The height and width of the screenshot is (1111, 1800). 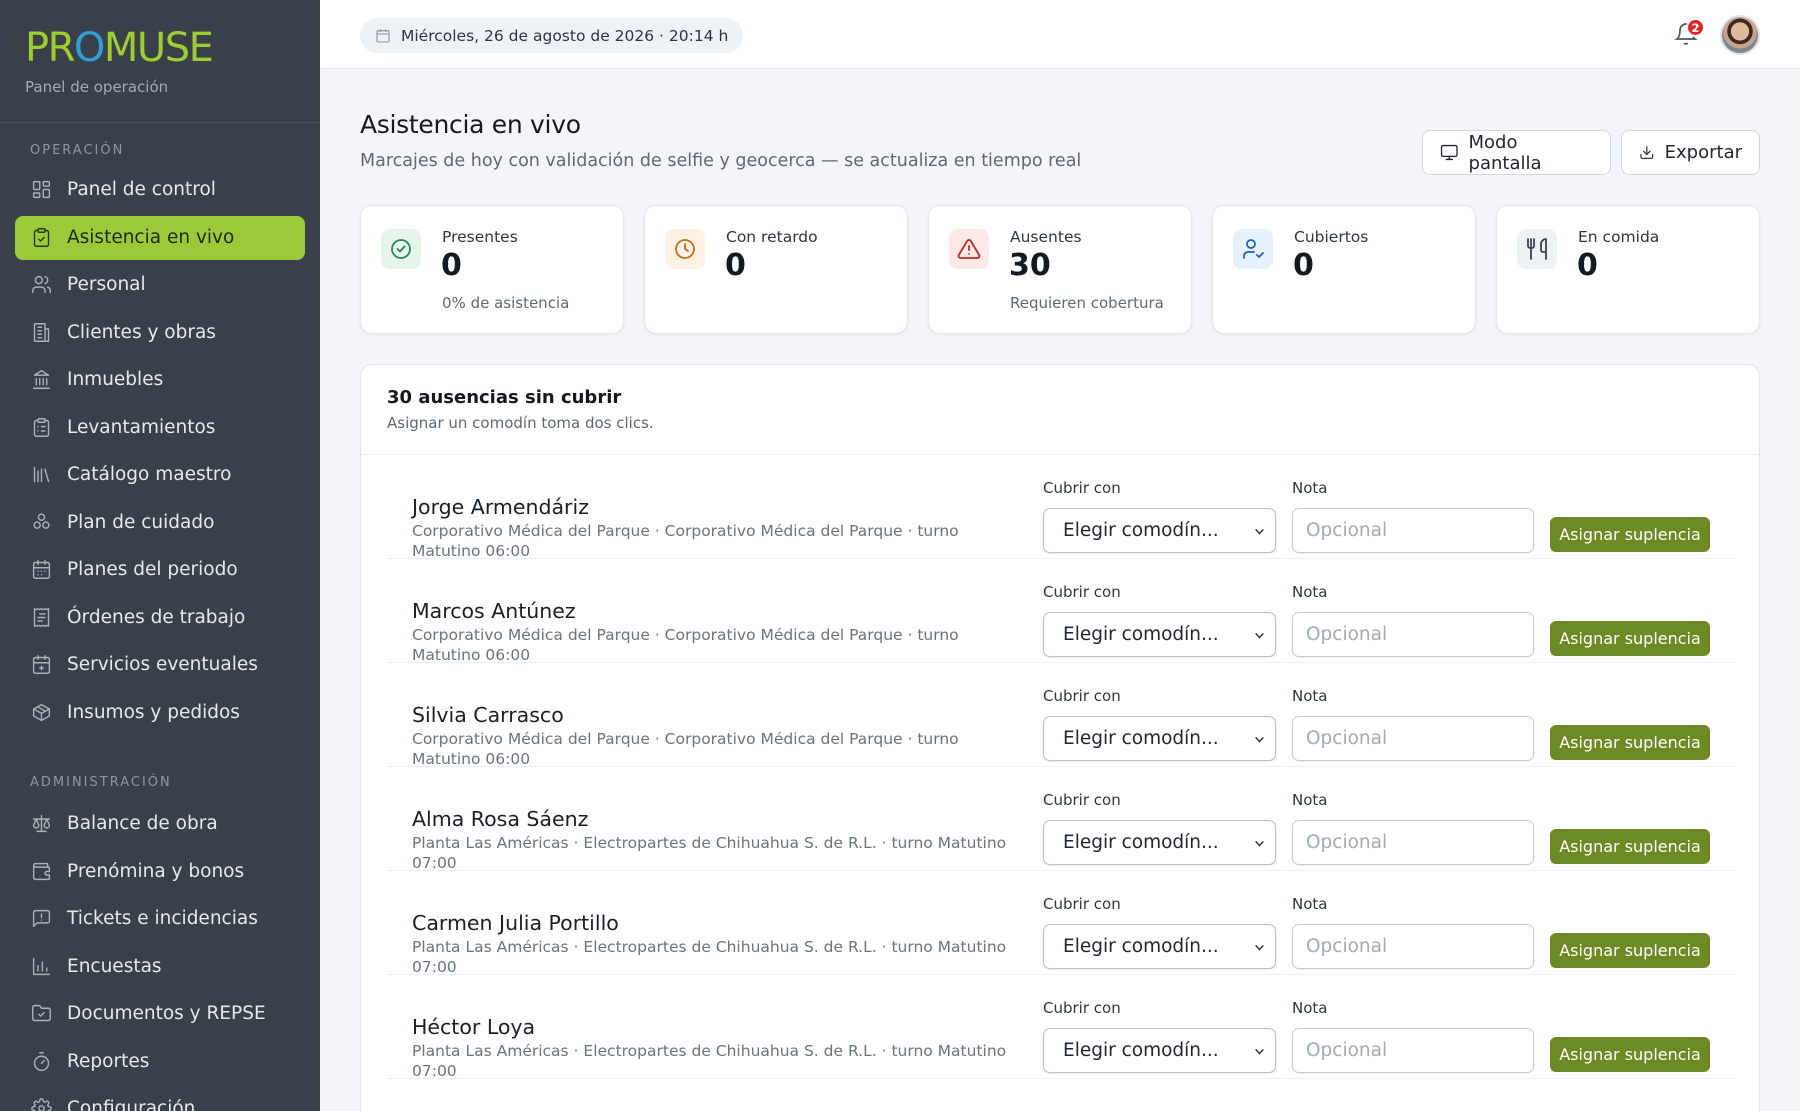 I want to click on sidebar-item-catalogo-maestro: Catálogo maestro, so click(x=160, y=475).